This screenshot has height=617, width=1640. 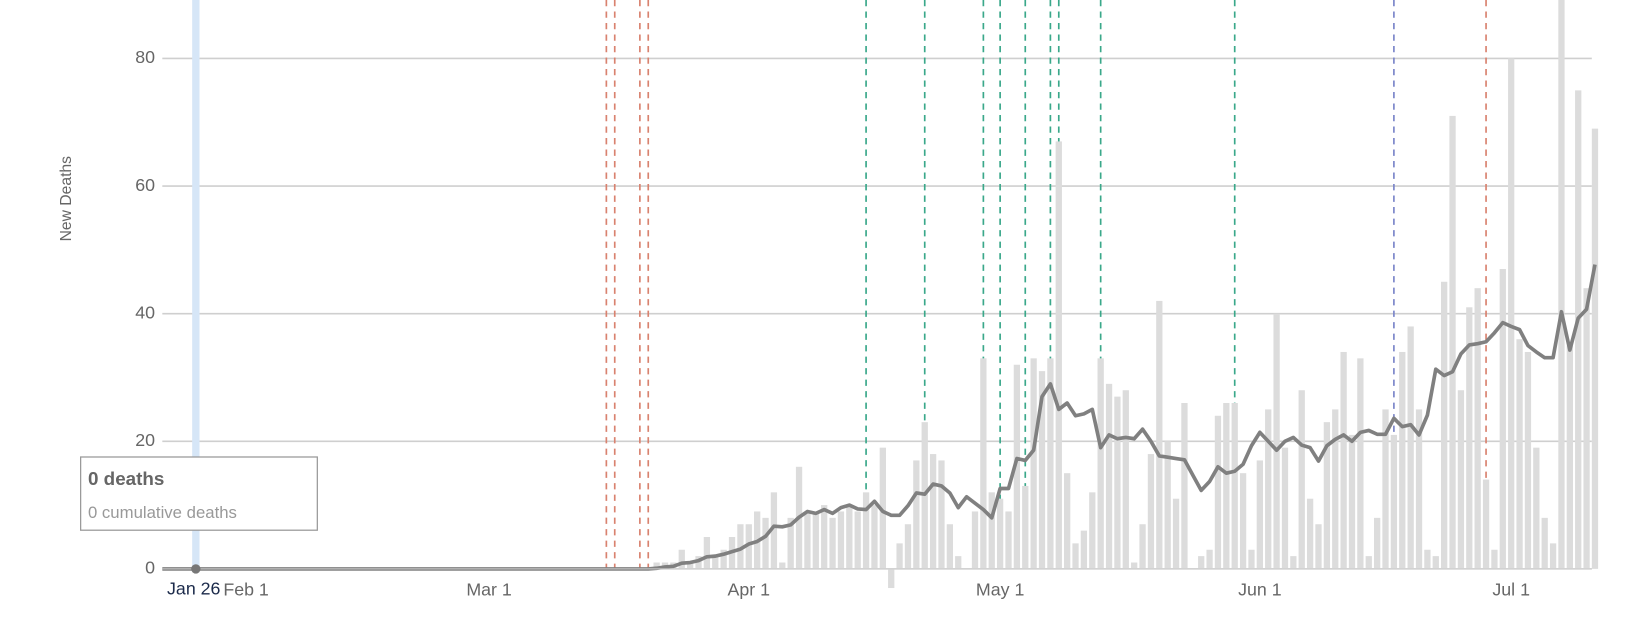 What do you see at coordinates (145, 440) in the screenshot?
I see `y-tick-label: 20` at bounding box center [145, 440].